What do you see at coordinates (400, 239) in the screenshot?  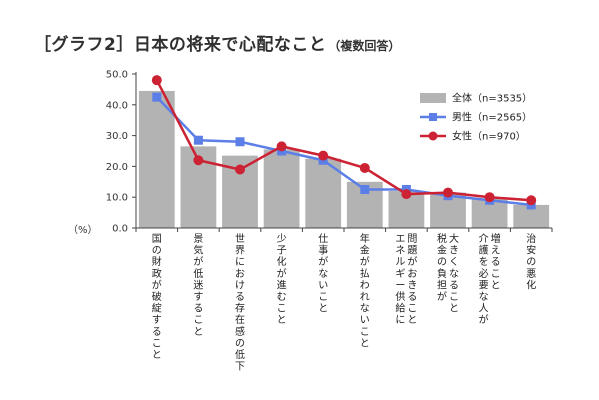 I see `x-category-char: エ` at bounding box center [400, 239].